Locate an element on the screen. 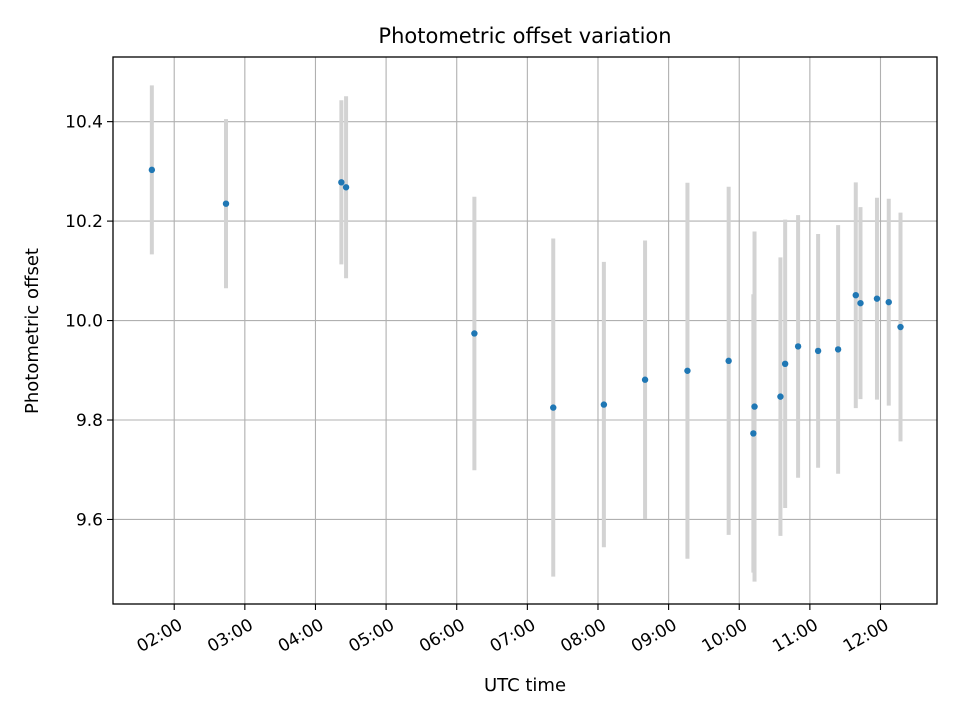 The height and width of the screenshot is (720, 960). y-axis-title: Photometric offset is located at coordinates (32, 331).